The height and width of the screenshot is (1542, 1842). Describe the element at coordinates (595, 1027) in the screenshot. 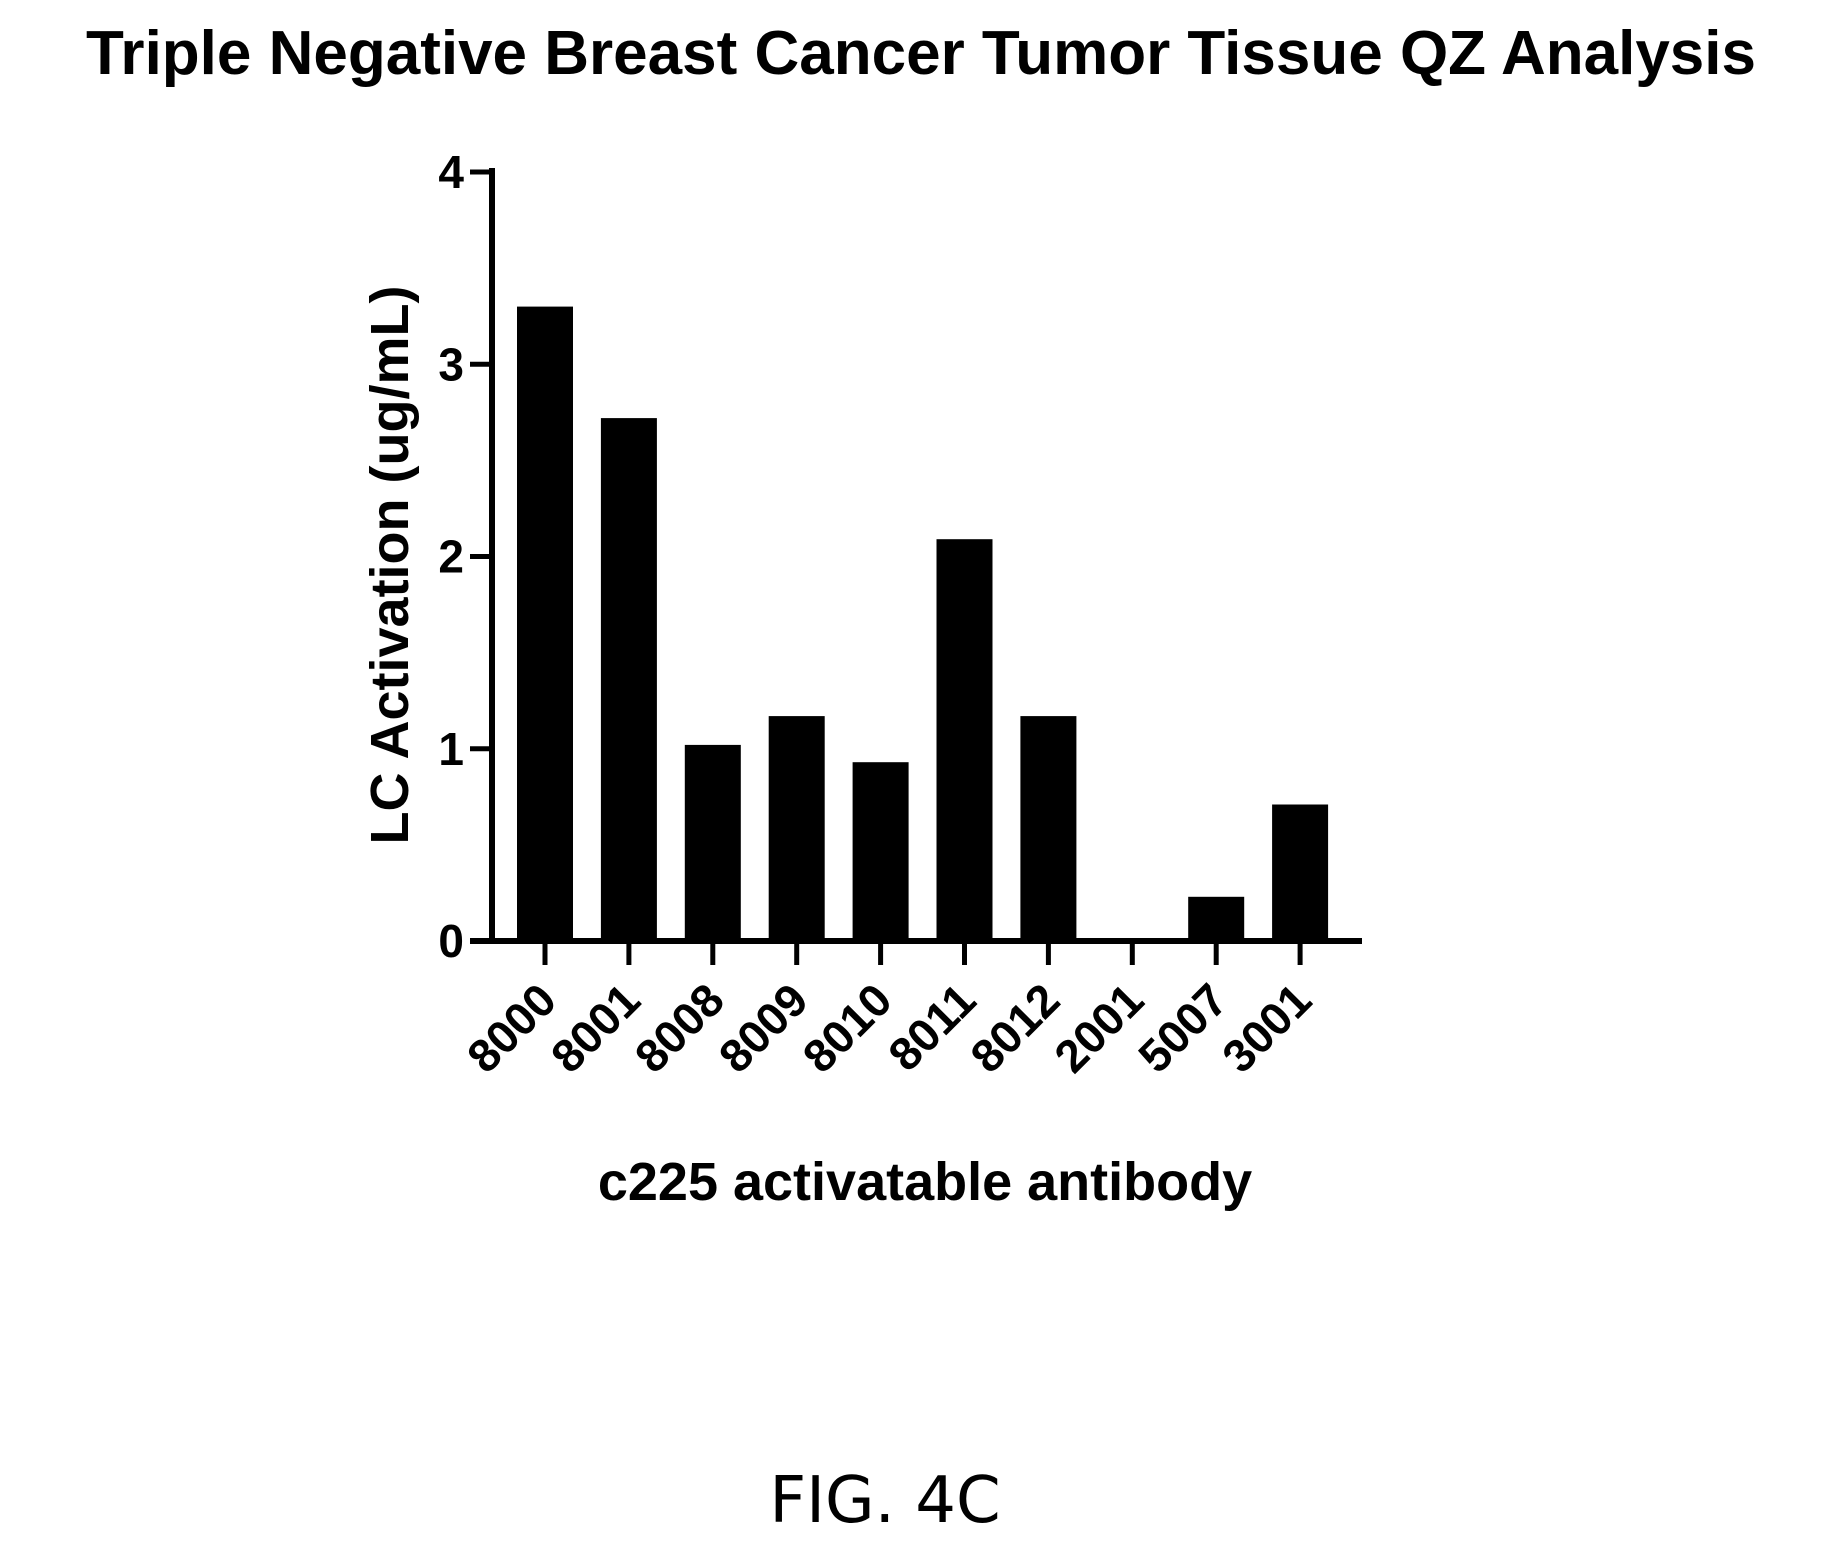

I see `x-tick-label: 8001` at that location.